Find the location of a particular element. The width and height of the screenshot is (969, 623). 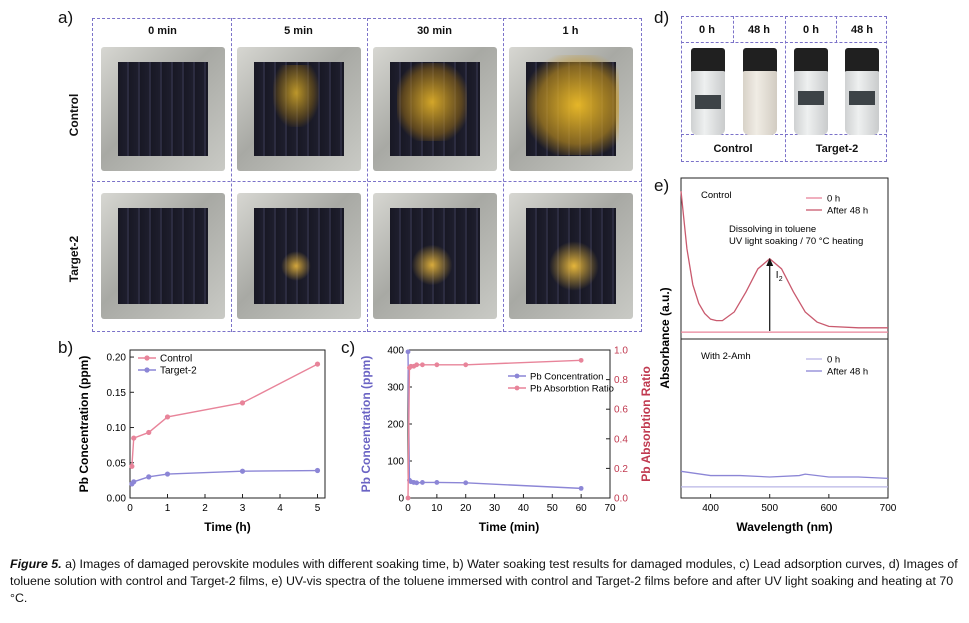

x-axis-title: Time (min) is located at coordinates (509, 527).